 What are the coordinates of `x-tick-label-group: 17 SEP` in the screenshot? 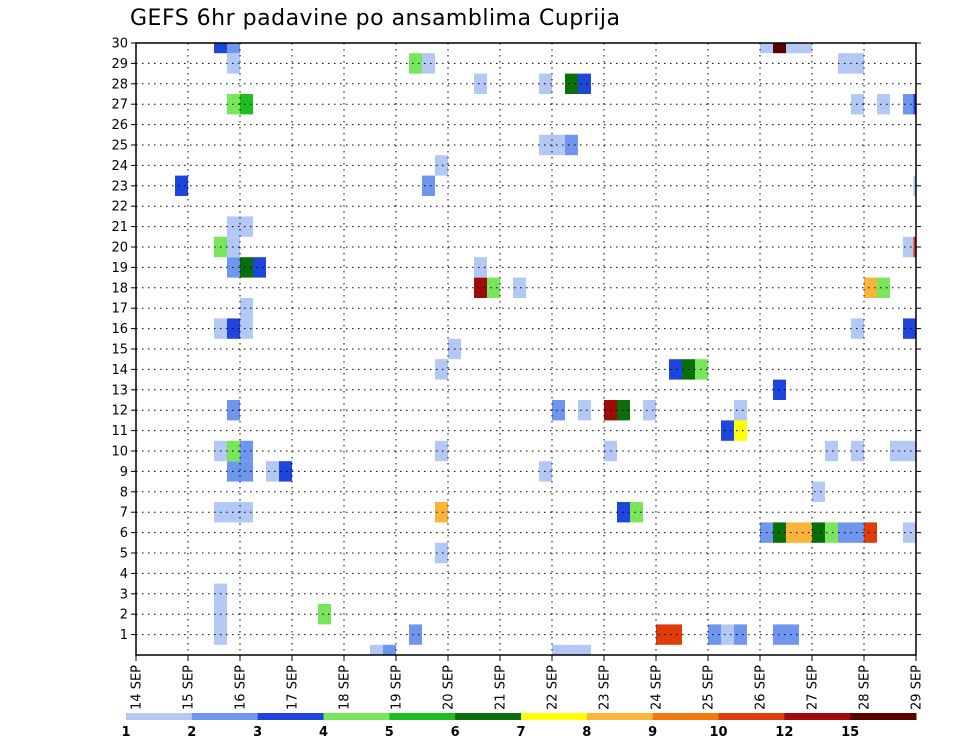 It's located at (293, 687).